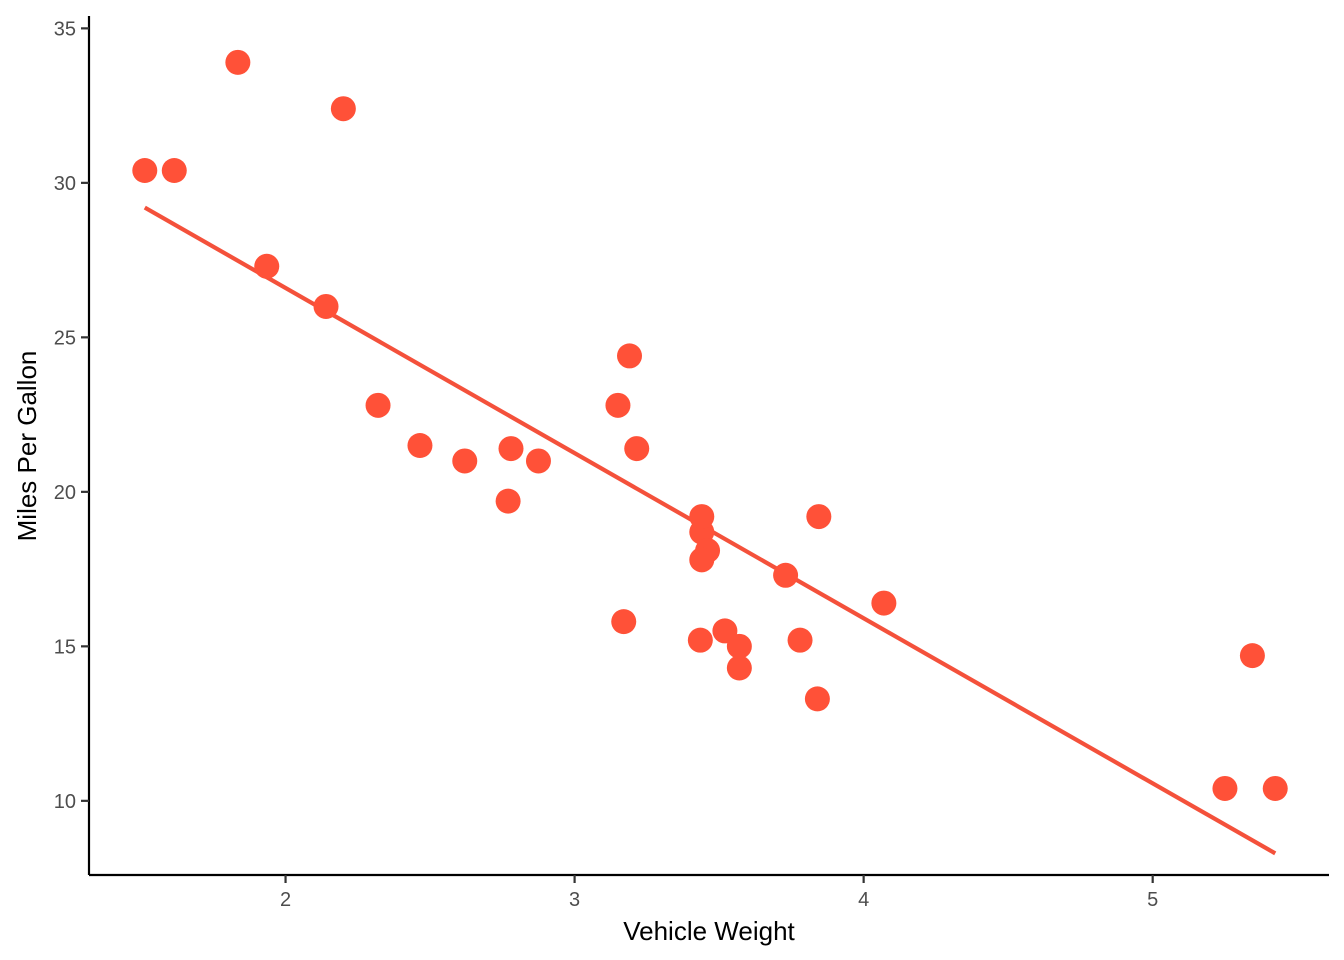  What do you see at coordinates (65, 647) in the screenshot?
I see `y-tick-label: 15` at bounding box center [65, 647].